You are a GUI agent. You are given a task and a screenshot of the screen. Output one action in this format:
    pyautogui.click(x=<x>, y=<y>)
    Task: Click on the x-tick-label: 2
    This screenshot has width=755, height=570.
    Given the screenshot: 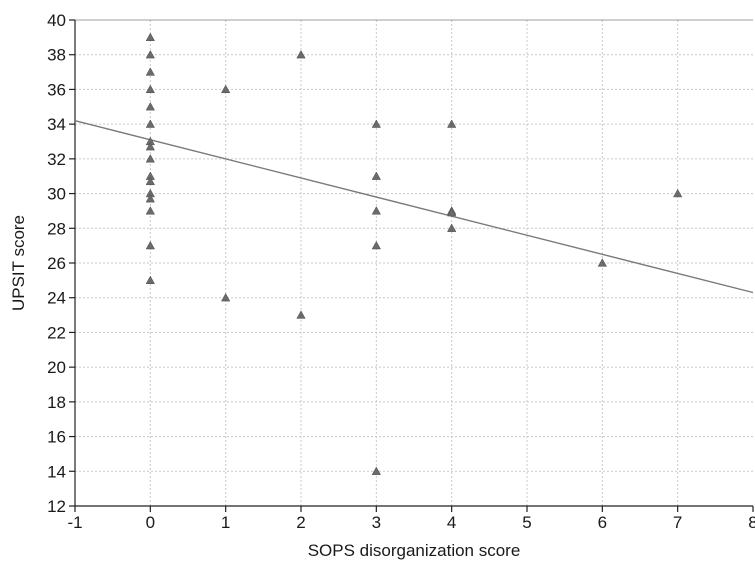 What is the action you would take?
    pyautogui.click(x=300, y=522)
    